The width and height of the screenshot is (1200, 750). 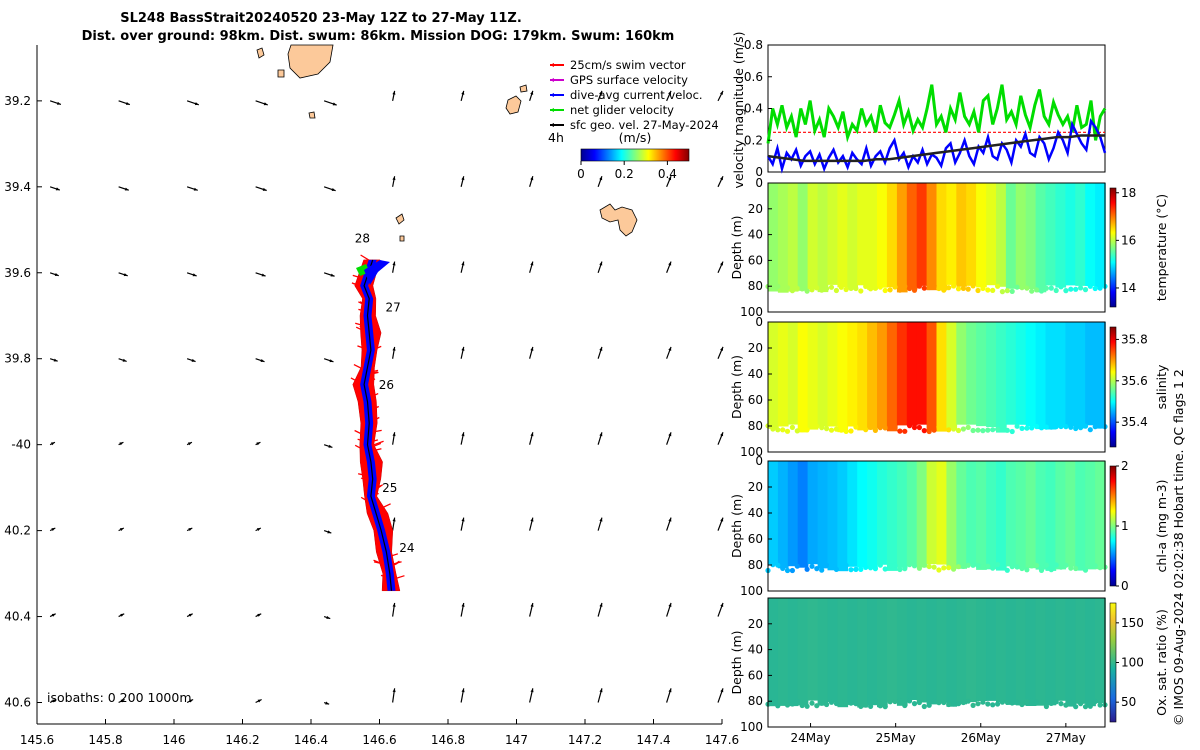 What do you see at coordinates (406, 548) in the screenshot?
I see `day-label: 24` at bounding box center [406, 548].